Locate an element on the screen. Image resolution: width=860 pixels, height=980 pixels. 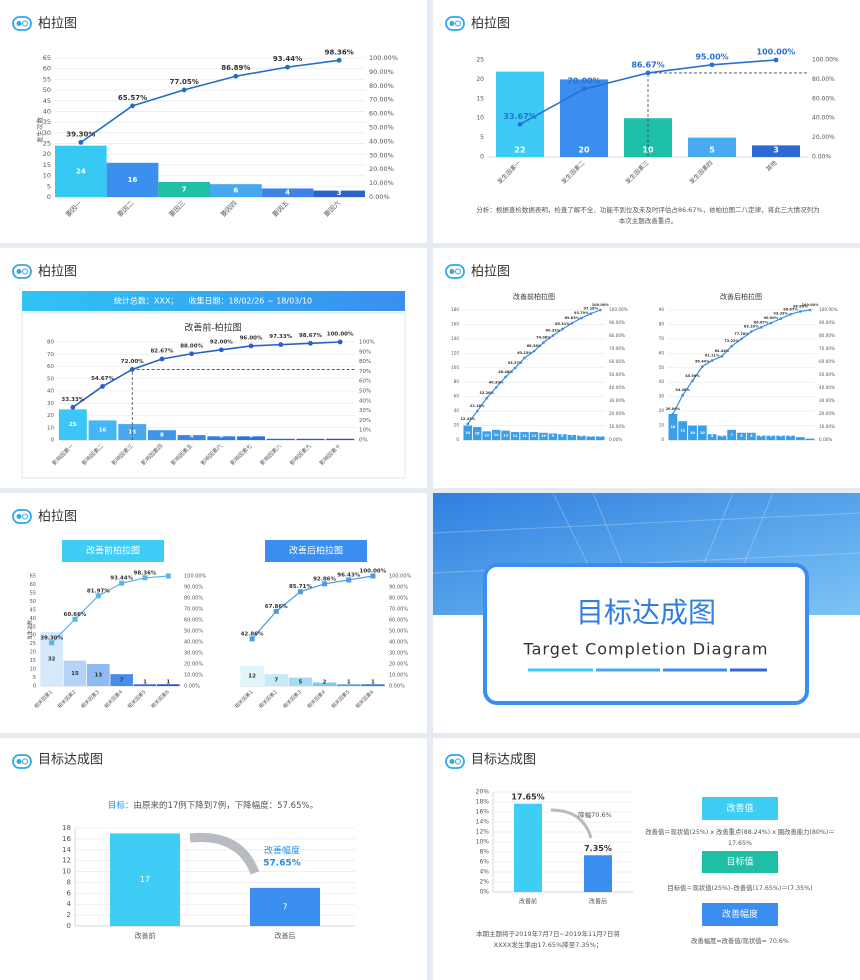
bar-label: 7 is located at coordinates (122, 681).